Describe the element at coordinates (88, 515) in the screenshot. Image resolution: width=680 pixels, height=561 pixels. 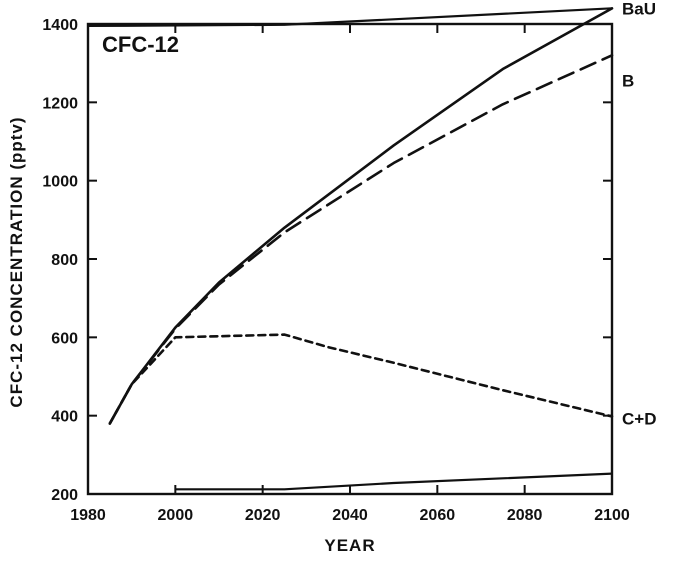
I see `x-tick-label: 1980` at that location.